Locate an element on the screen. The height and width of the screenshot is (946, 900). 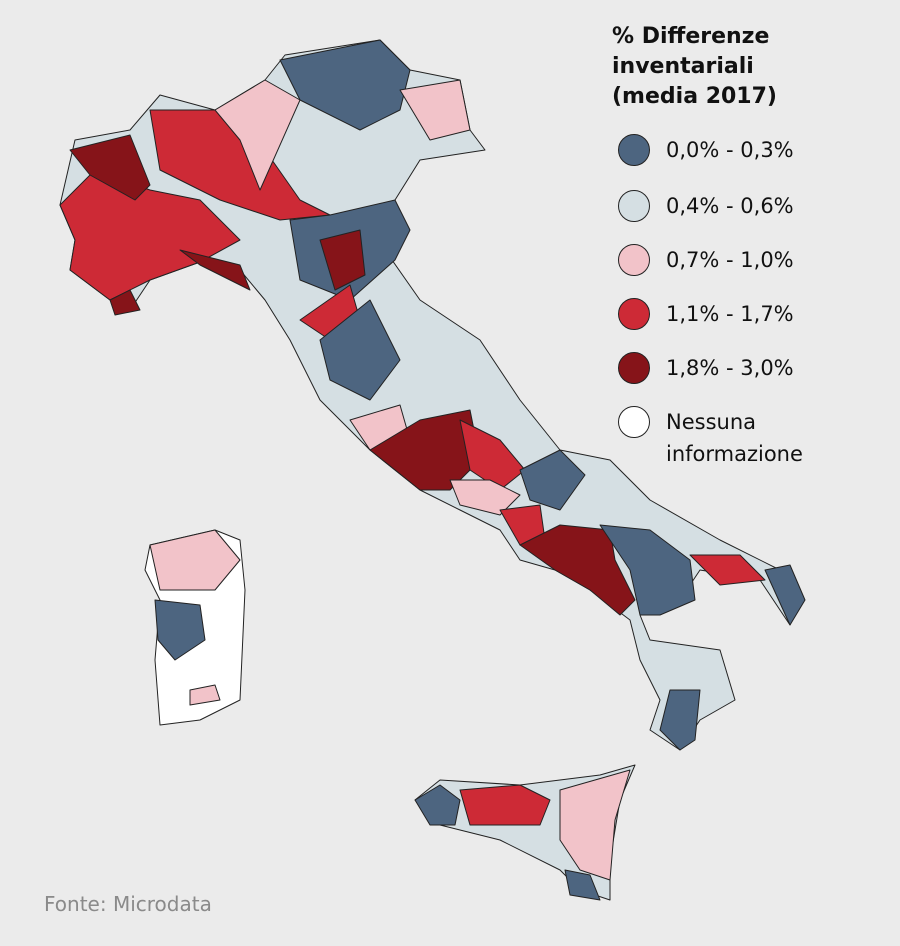
legend-label: 1,8% - 3,0% is located at coordinates (730, 368).